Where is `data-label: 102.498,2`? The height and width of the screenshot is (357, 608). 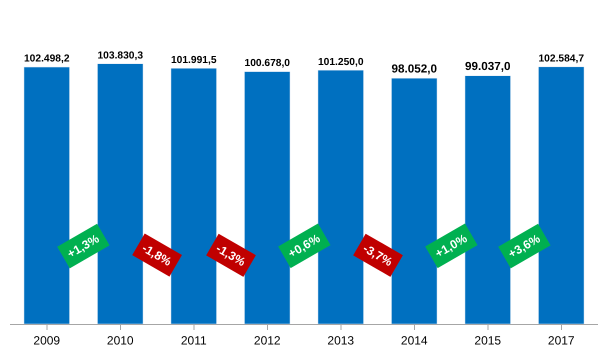 data-label: 102.498,2 is located at coordinates (47, 59).